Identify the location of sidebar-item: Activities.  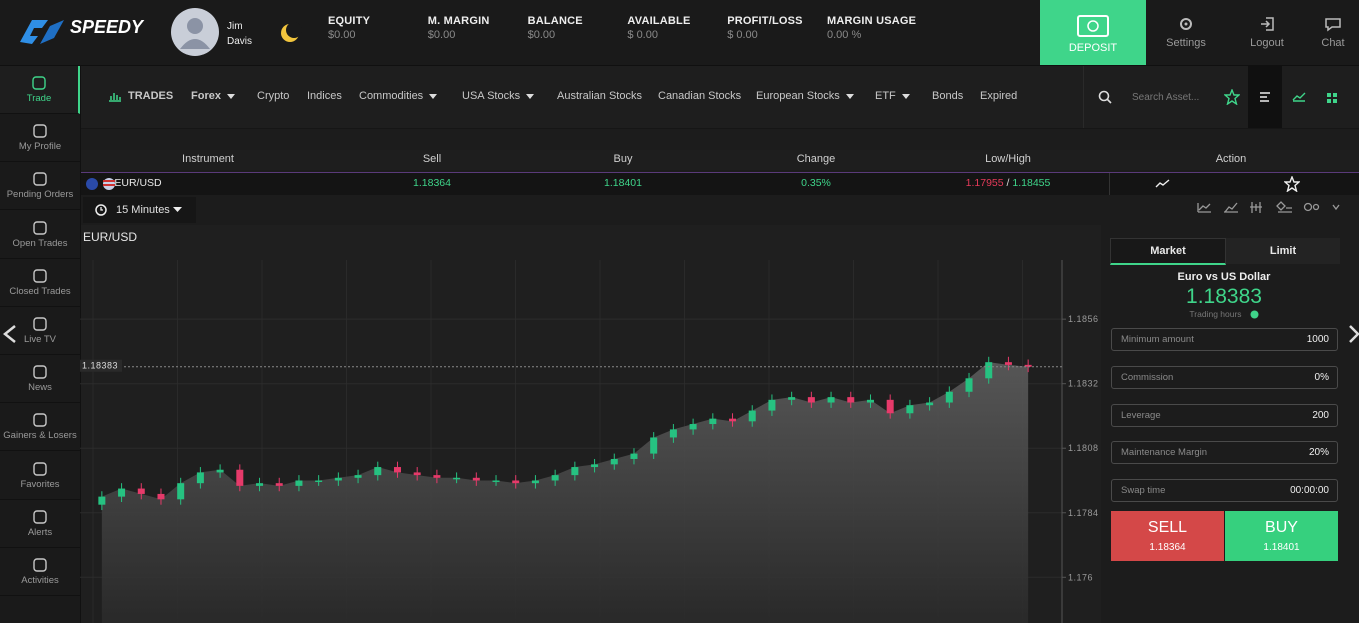
(40, 572).